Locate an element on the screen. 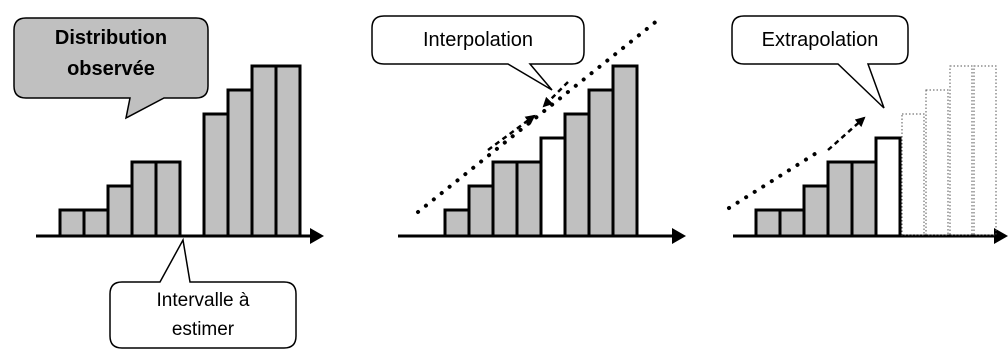 Image resolution: width=1008 pixels, height=349 pixels. callout-interpolation is located at coordinates (478, 53).